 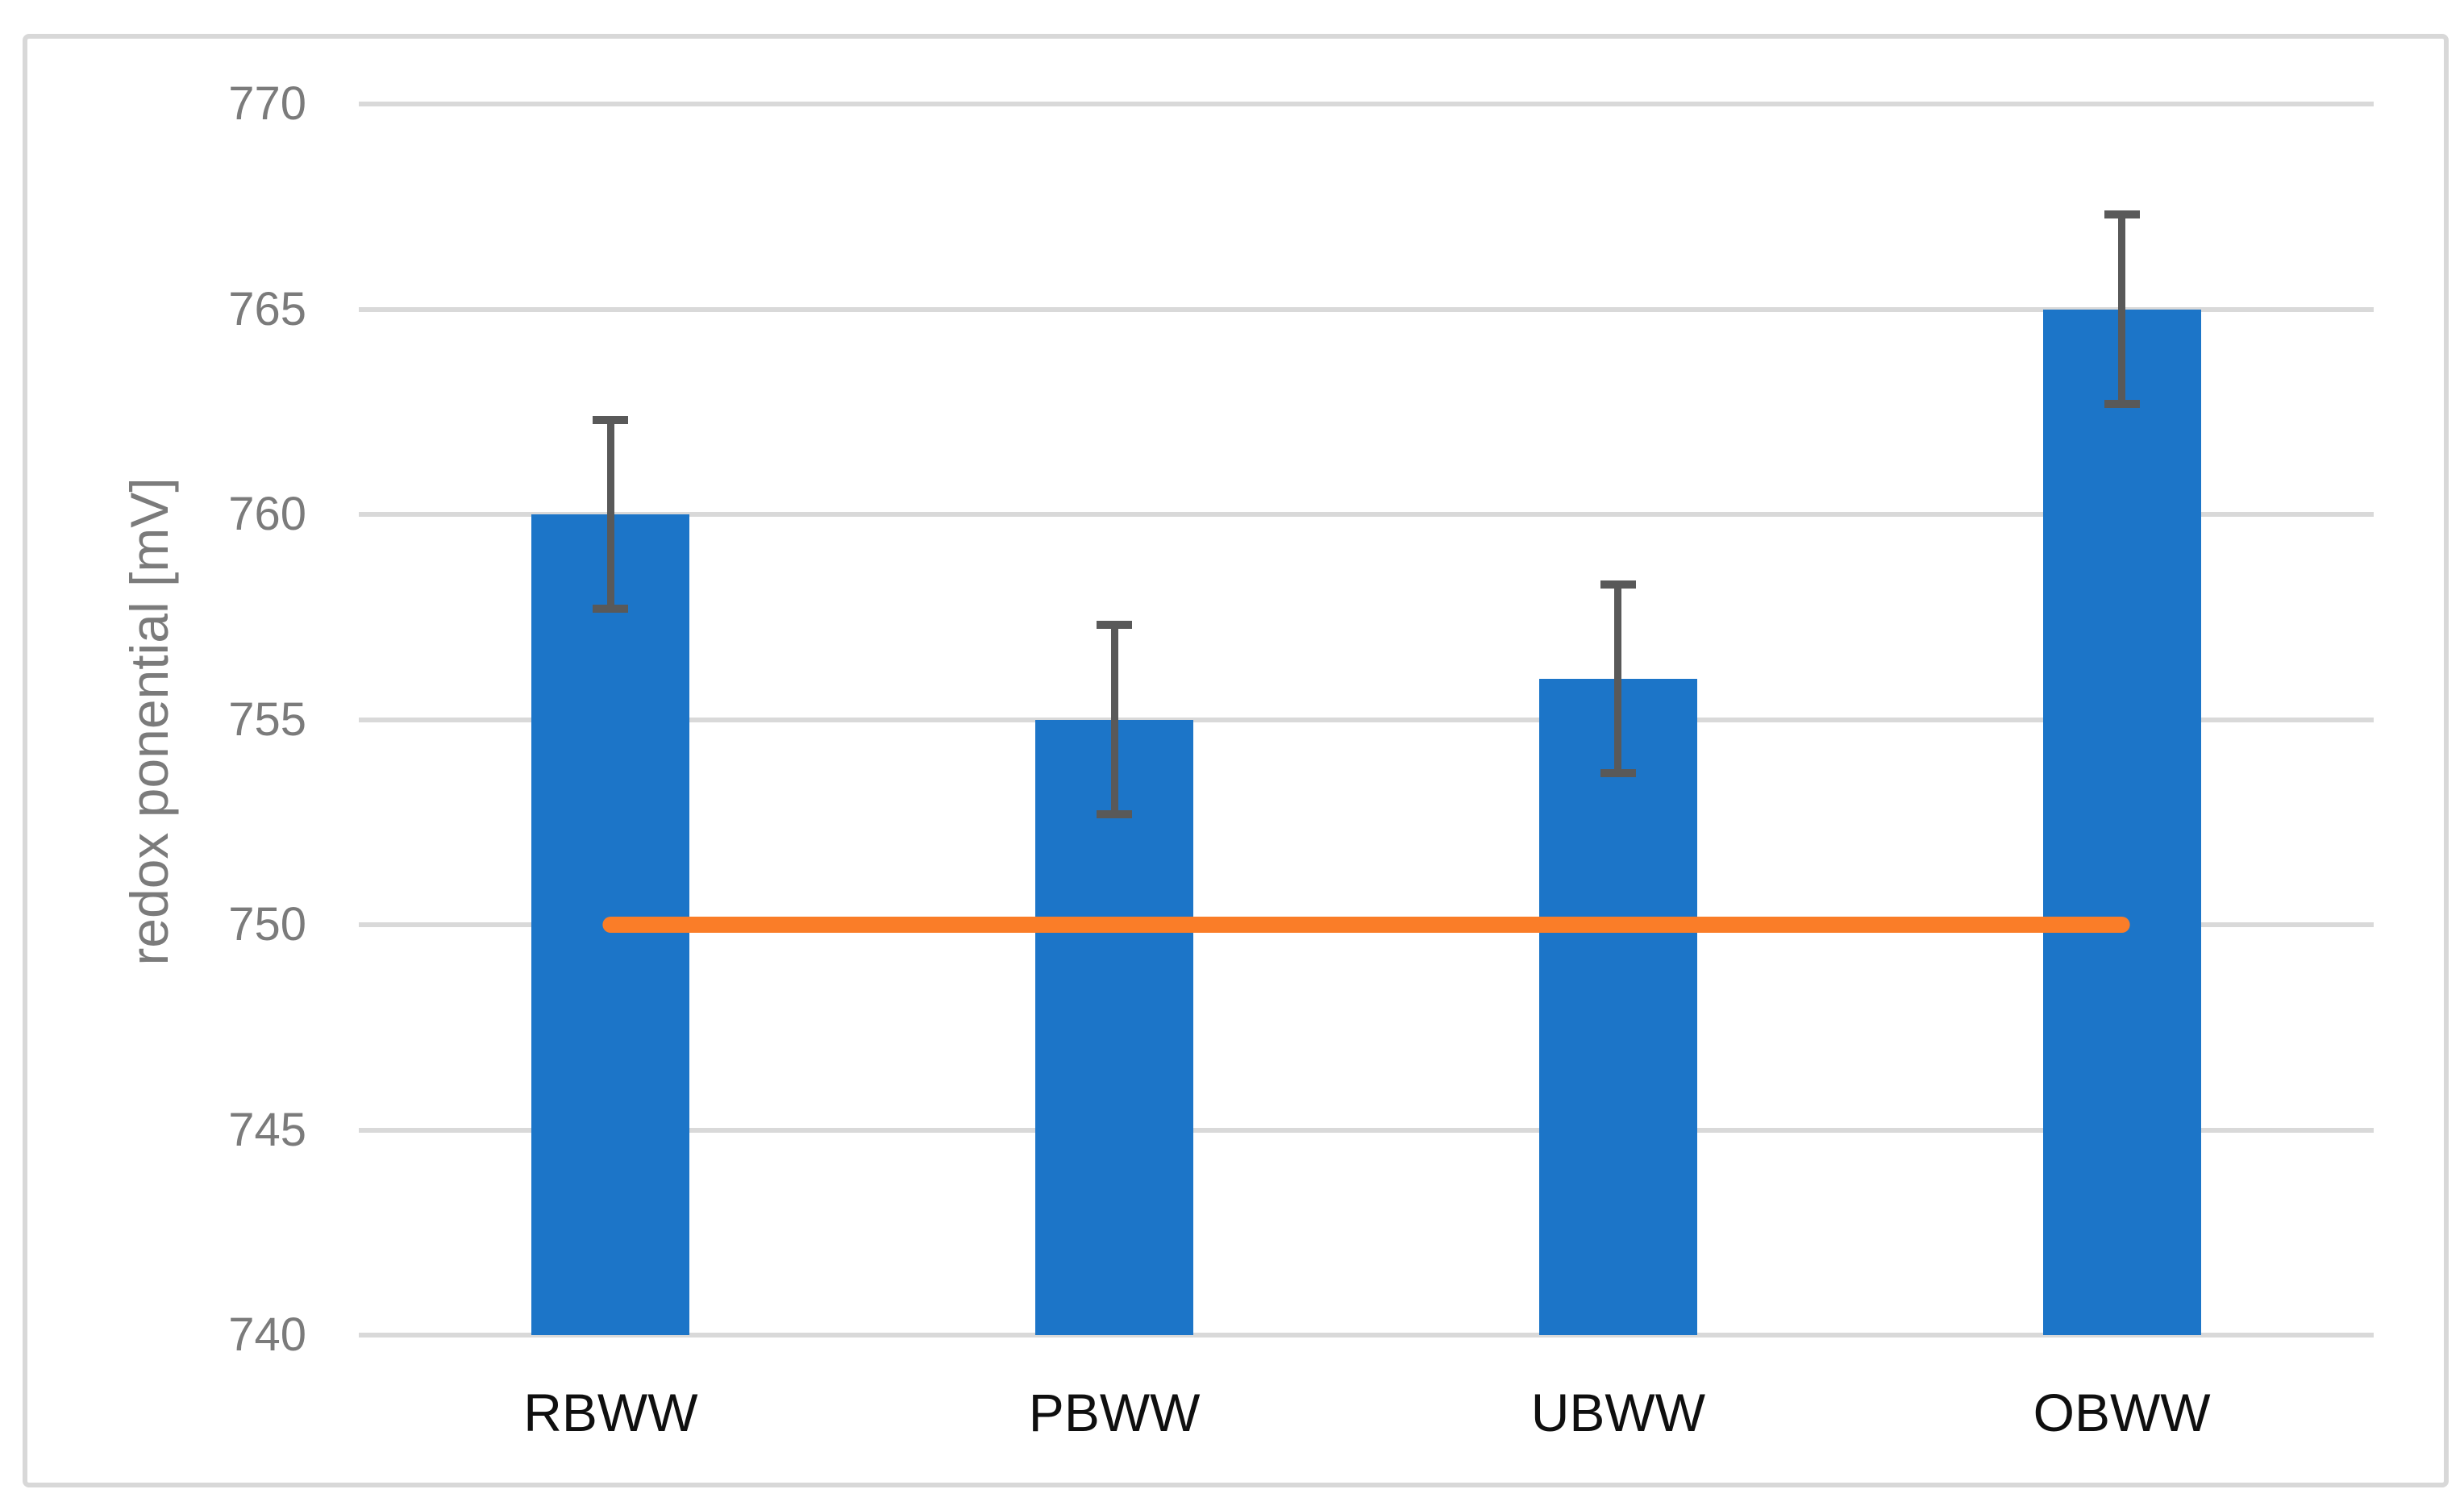 What do you see at coordinates (267, 924) in the screenshot?
I see `y-tick-label-750: 750` at bounding box center [267, 924].